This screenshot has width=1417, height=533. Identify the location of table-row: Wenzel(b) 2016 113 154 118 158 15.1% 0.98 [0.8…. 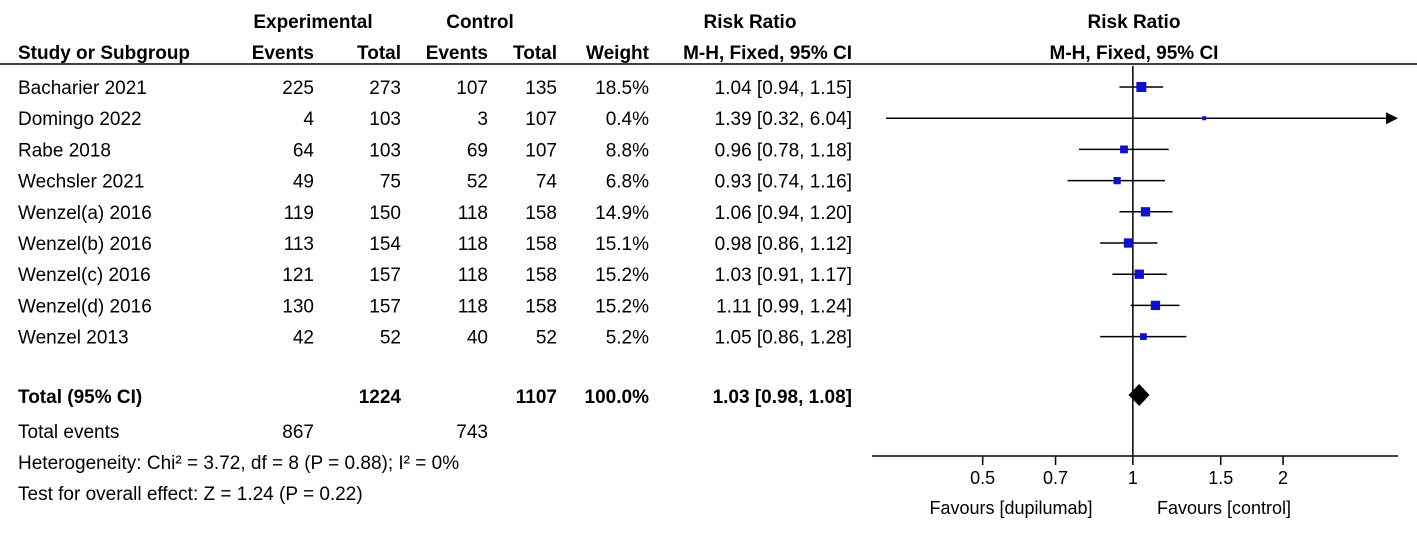
(435, 244).